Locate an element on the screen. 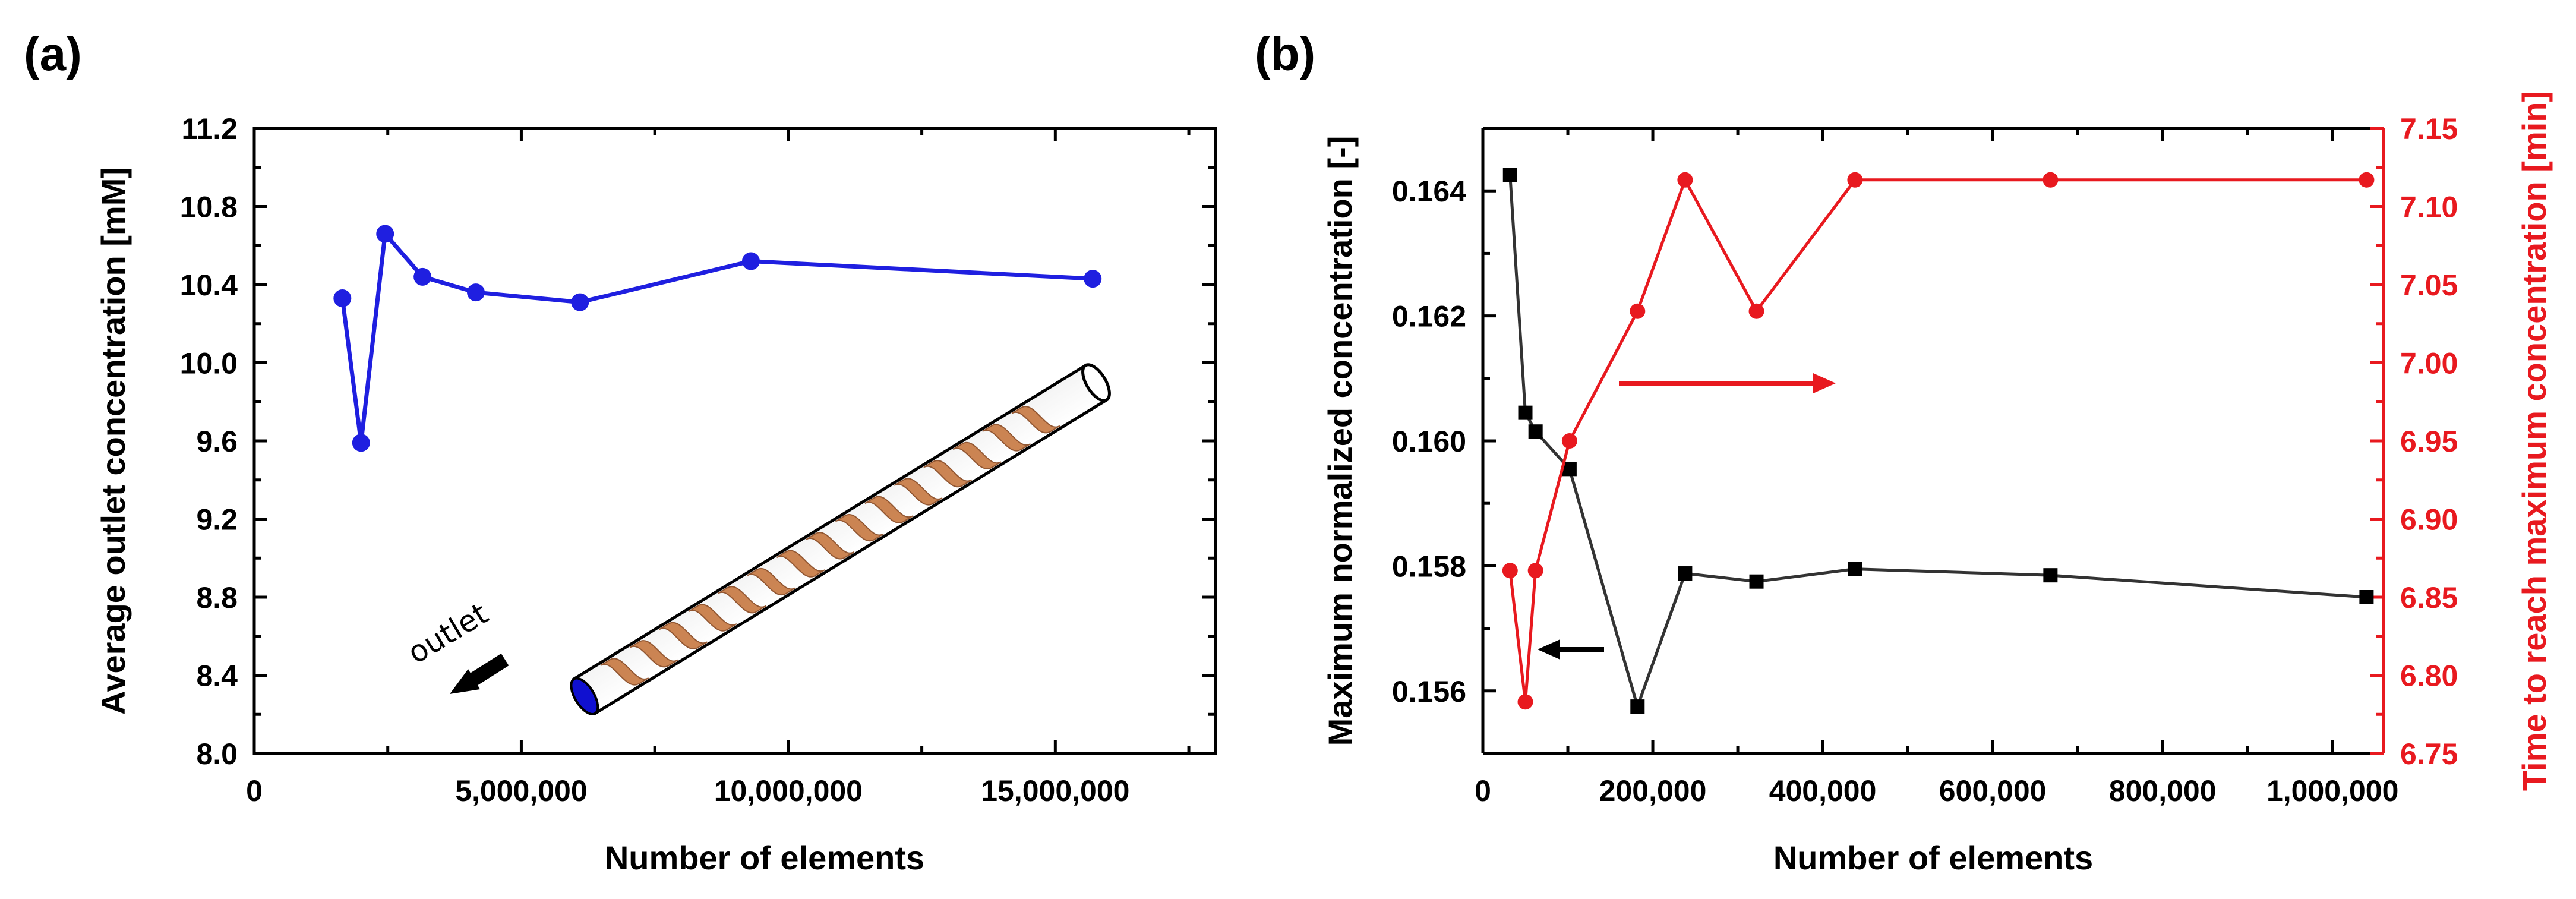  x-tick-label: 800,000 is located at coordinates (2163, 790).